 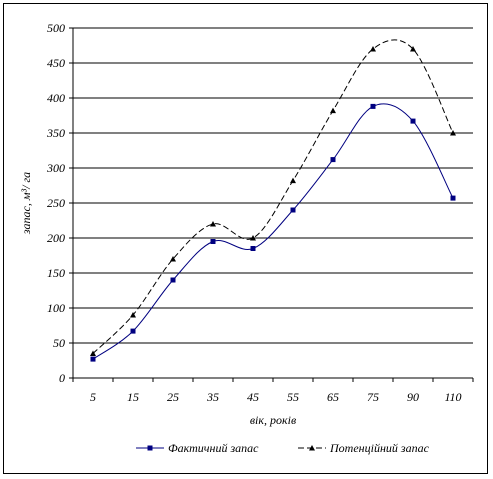 What do you see at coordinates (273, 391) in the screenshot?
I see `x-tick-labels: 5 15 25 35 45 55 65 75 90 110` at bounding box center [273, 391].